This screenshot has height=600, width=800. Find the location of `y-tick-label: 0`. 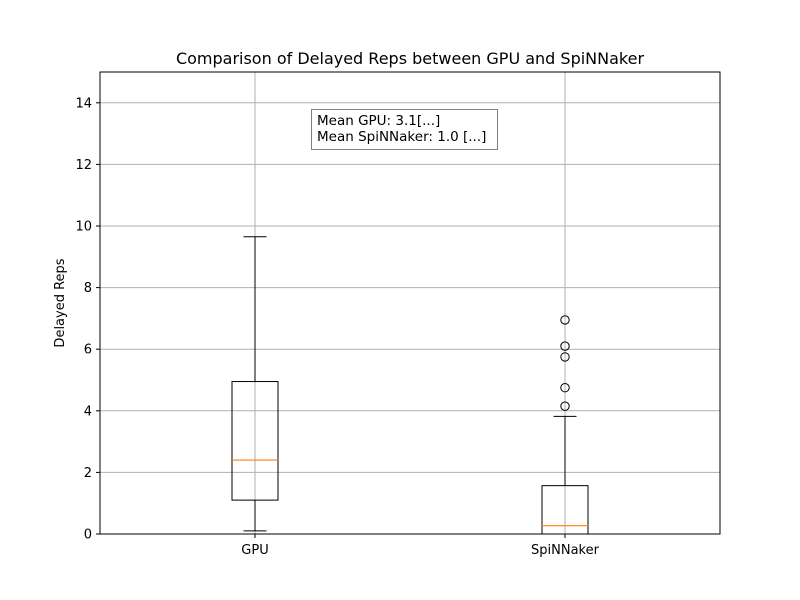

y-tick-label: 0 is located at coordinates (88, 535).